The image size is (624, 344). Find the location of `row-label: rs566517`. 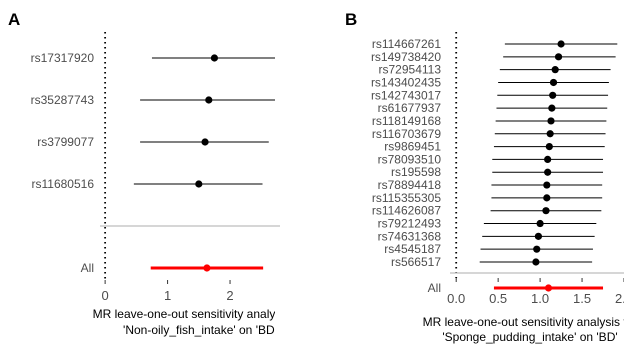

row-label: rs566517 is located at coordinates (416, 262).